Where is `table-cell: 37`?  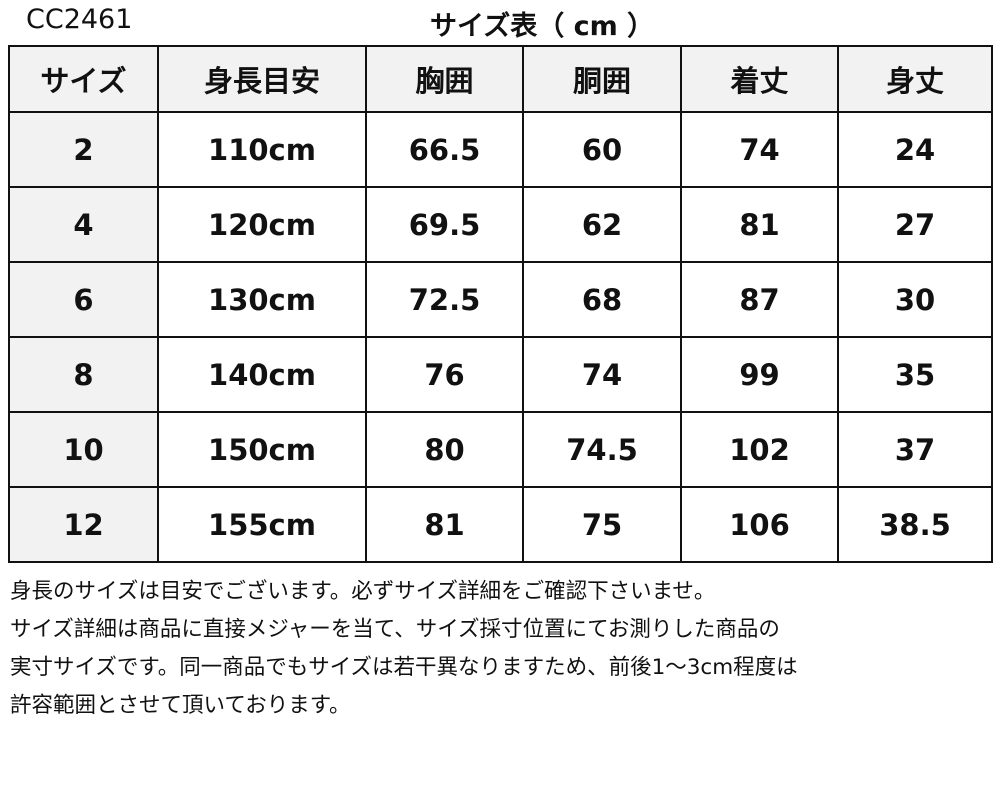
table-cell: 37 is located at coordinates (915, 449).